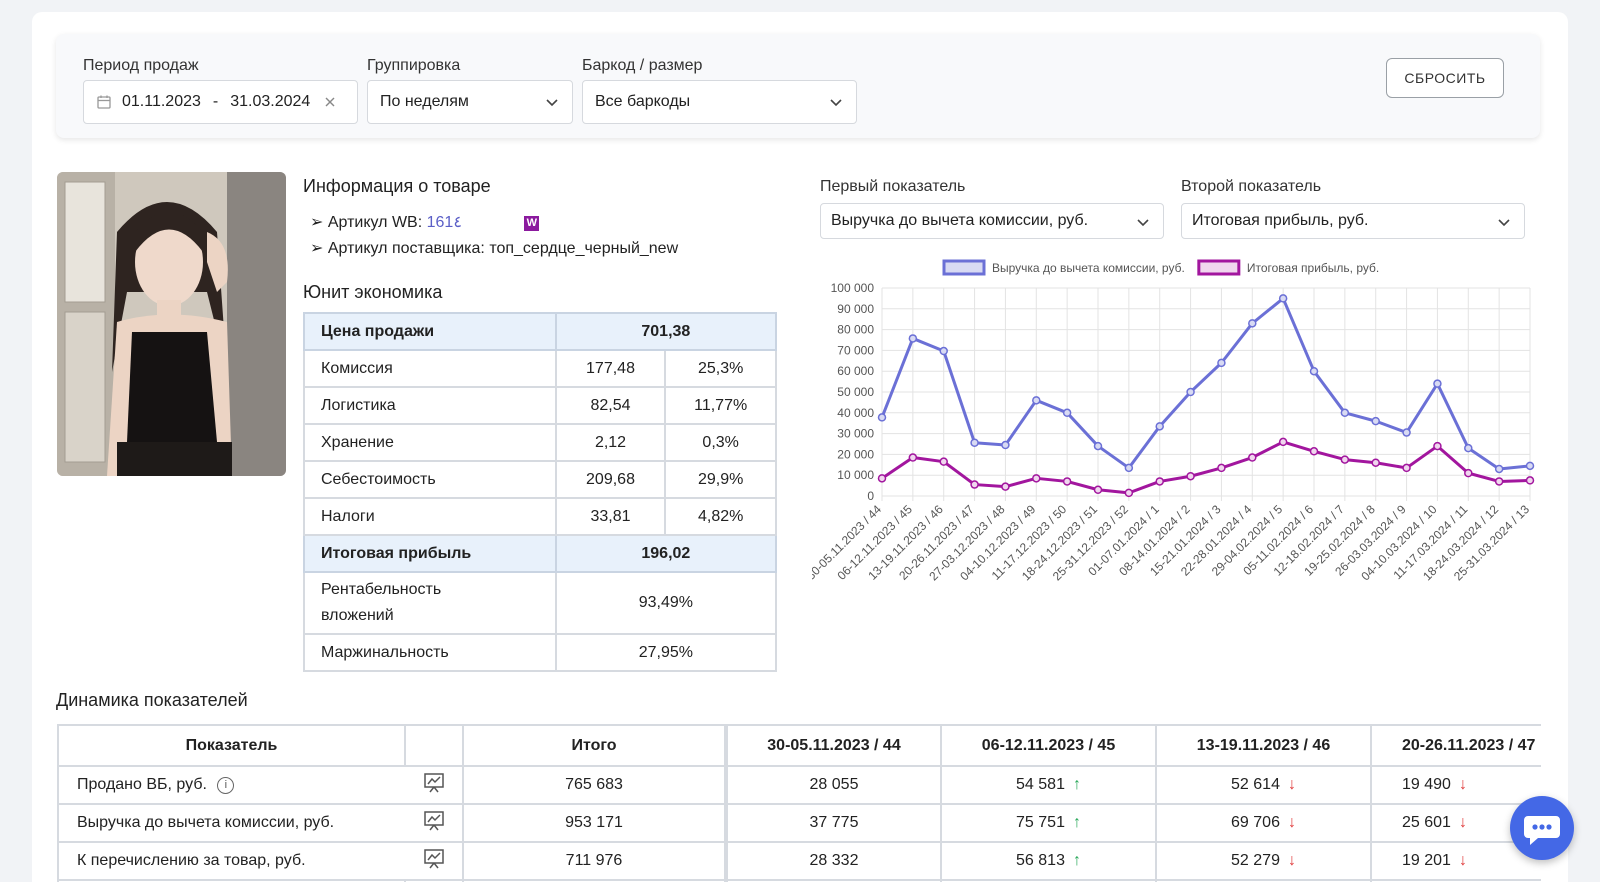 The width and height of the screenshot is (1600, 882). Describe the element at coordinates (610, 442) in the screenshot. I see `cell-value: 2,12` at that location.